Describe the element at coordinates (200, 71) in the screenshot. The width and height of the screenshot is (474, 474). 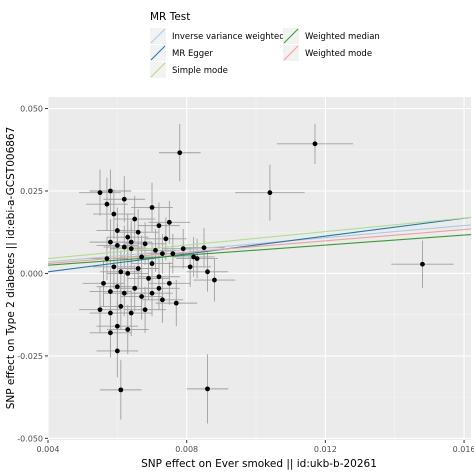
I see `legend-label: Simple mode` at that location.